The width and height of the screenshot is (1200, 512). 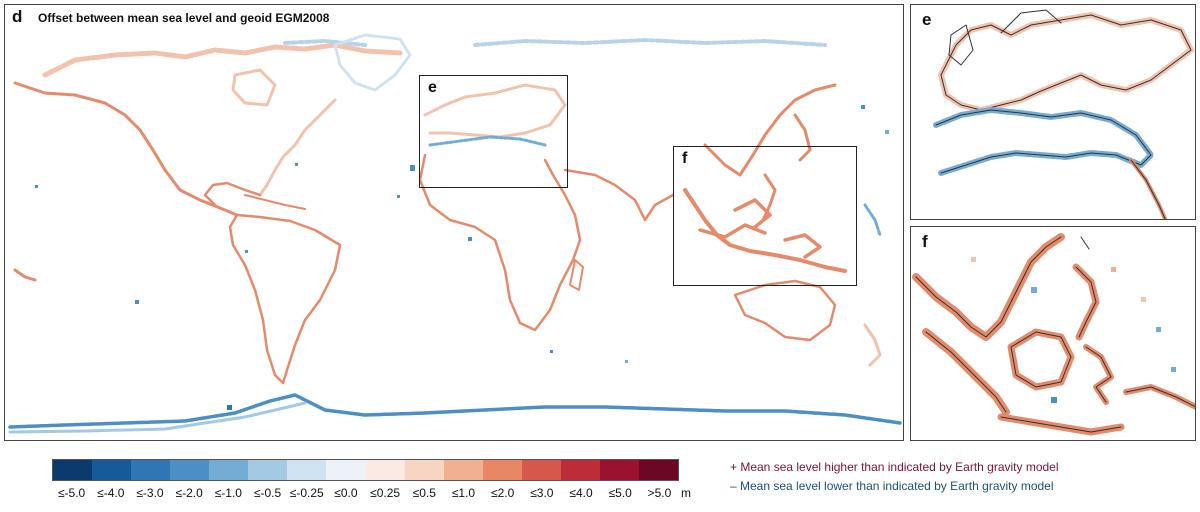 What do you see at coordinates (542, 493) in the screenshot?
I see `legend-tick-label: ≤3.0` at bounding box center [542, 493].